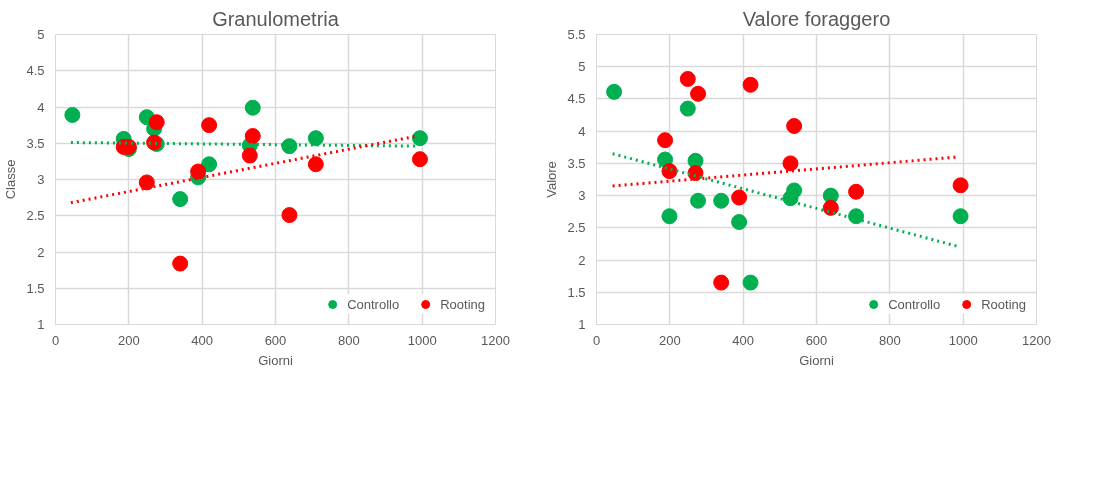 Image resolution: width=1096 pixels, height=481 pixels. I want to click on y-axis-title: Classe, so click(11, 179).